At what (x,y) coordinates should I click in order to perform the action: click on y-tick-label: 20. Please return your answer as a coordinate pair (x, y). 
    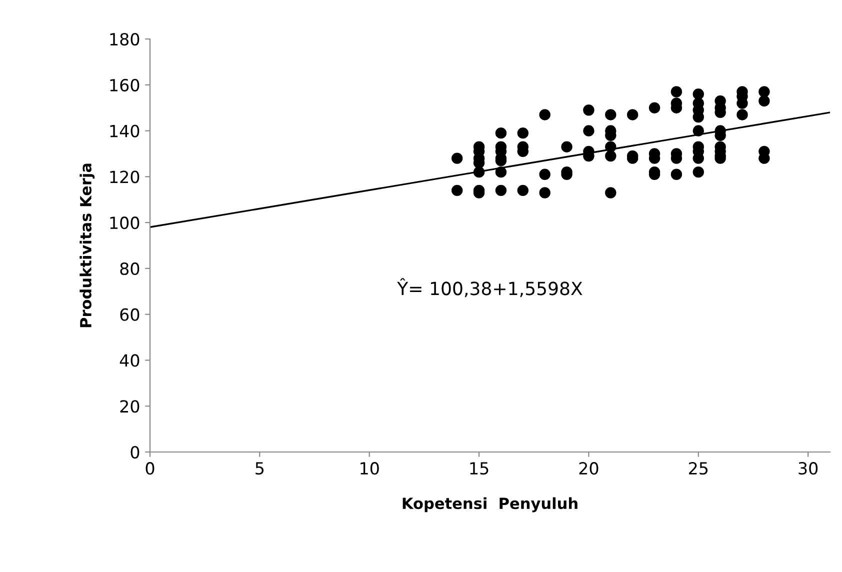
    Looking at the image, I should click on (130, 406).